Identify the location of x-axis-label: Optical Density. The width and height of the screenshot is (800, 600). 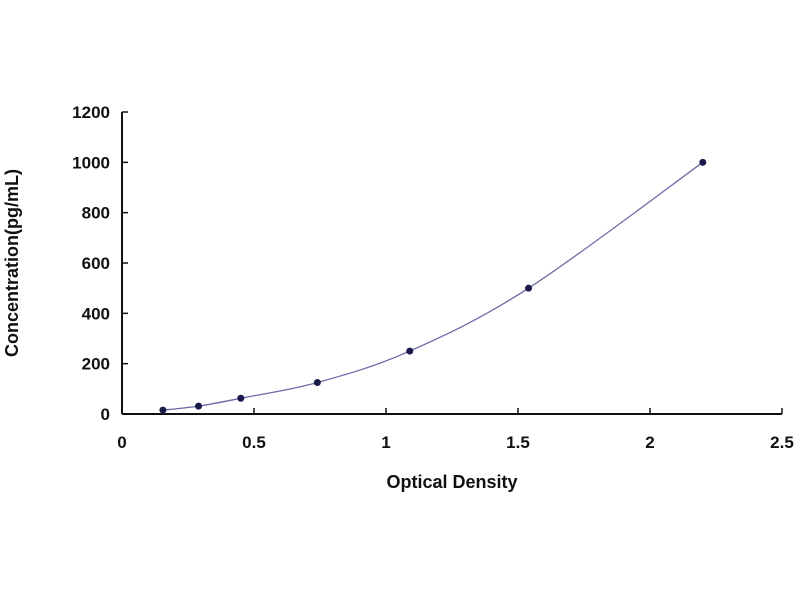
(451, 482).